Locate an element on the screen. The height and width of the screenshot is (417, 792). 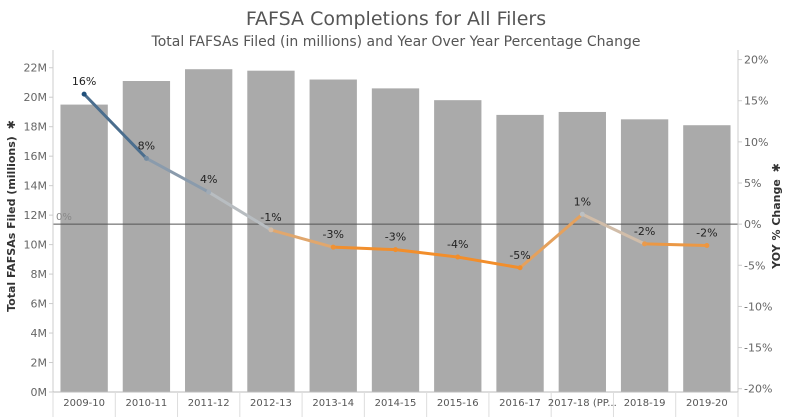
right-axis-title-text: YOY % Change is located at coordinates (776, 224).